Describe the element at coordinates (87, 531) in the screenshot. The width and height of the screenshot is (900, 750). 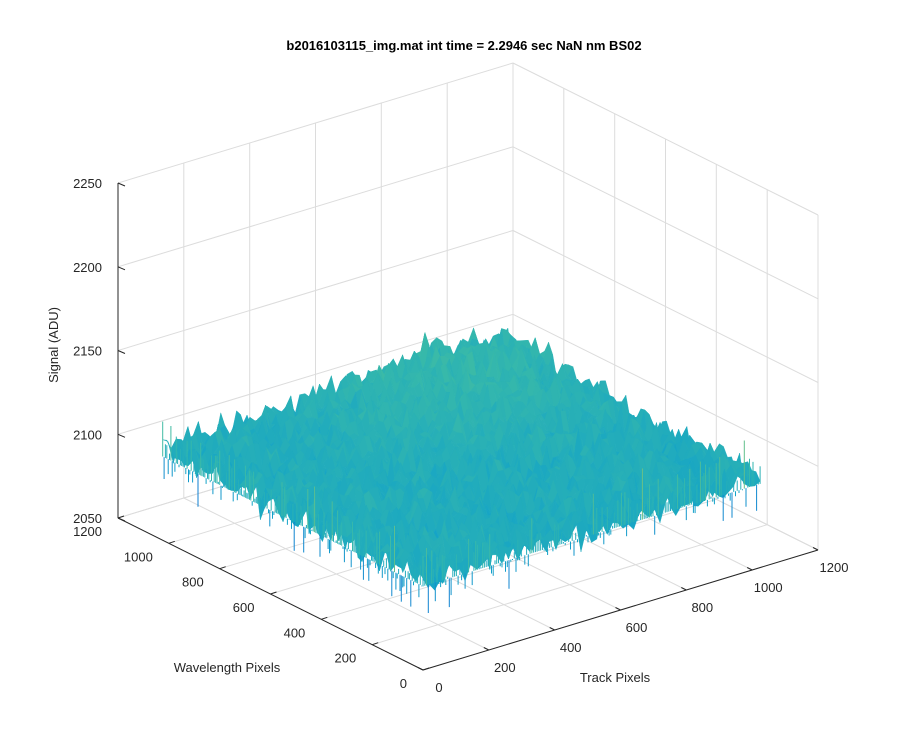
I see `wavelength-tick-label: 1200` at that location.